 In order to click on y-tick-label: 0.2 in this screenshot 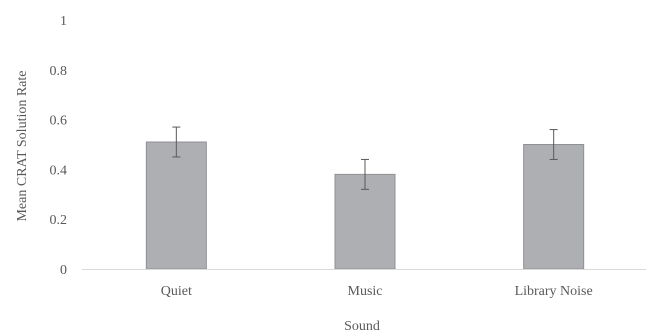, I will do `click(59, 220)`.